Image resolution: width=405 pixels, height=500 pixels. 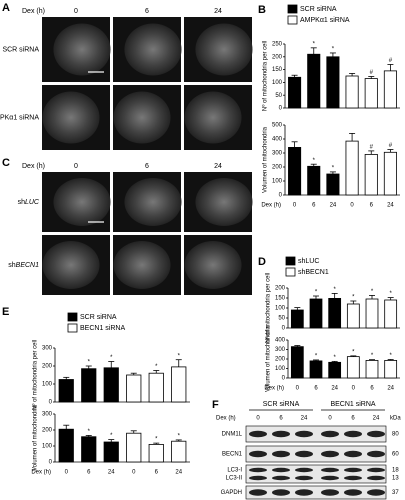 What do you see at coordinates (23, 265) in the screenshot?
I see `row-label: shBECN1` at bounding box center [23, 265].